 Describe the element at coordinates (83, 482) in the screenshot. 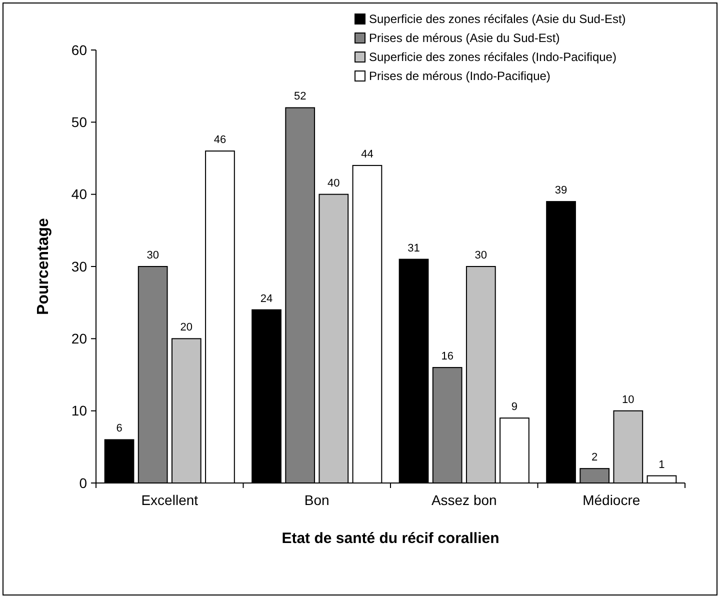

I see `y-tick-label: 0` at that location.